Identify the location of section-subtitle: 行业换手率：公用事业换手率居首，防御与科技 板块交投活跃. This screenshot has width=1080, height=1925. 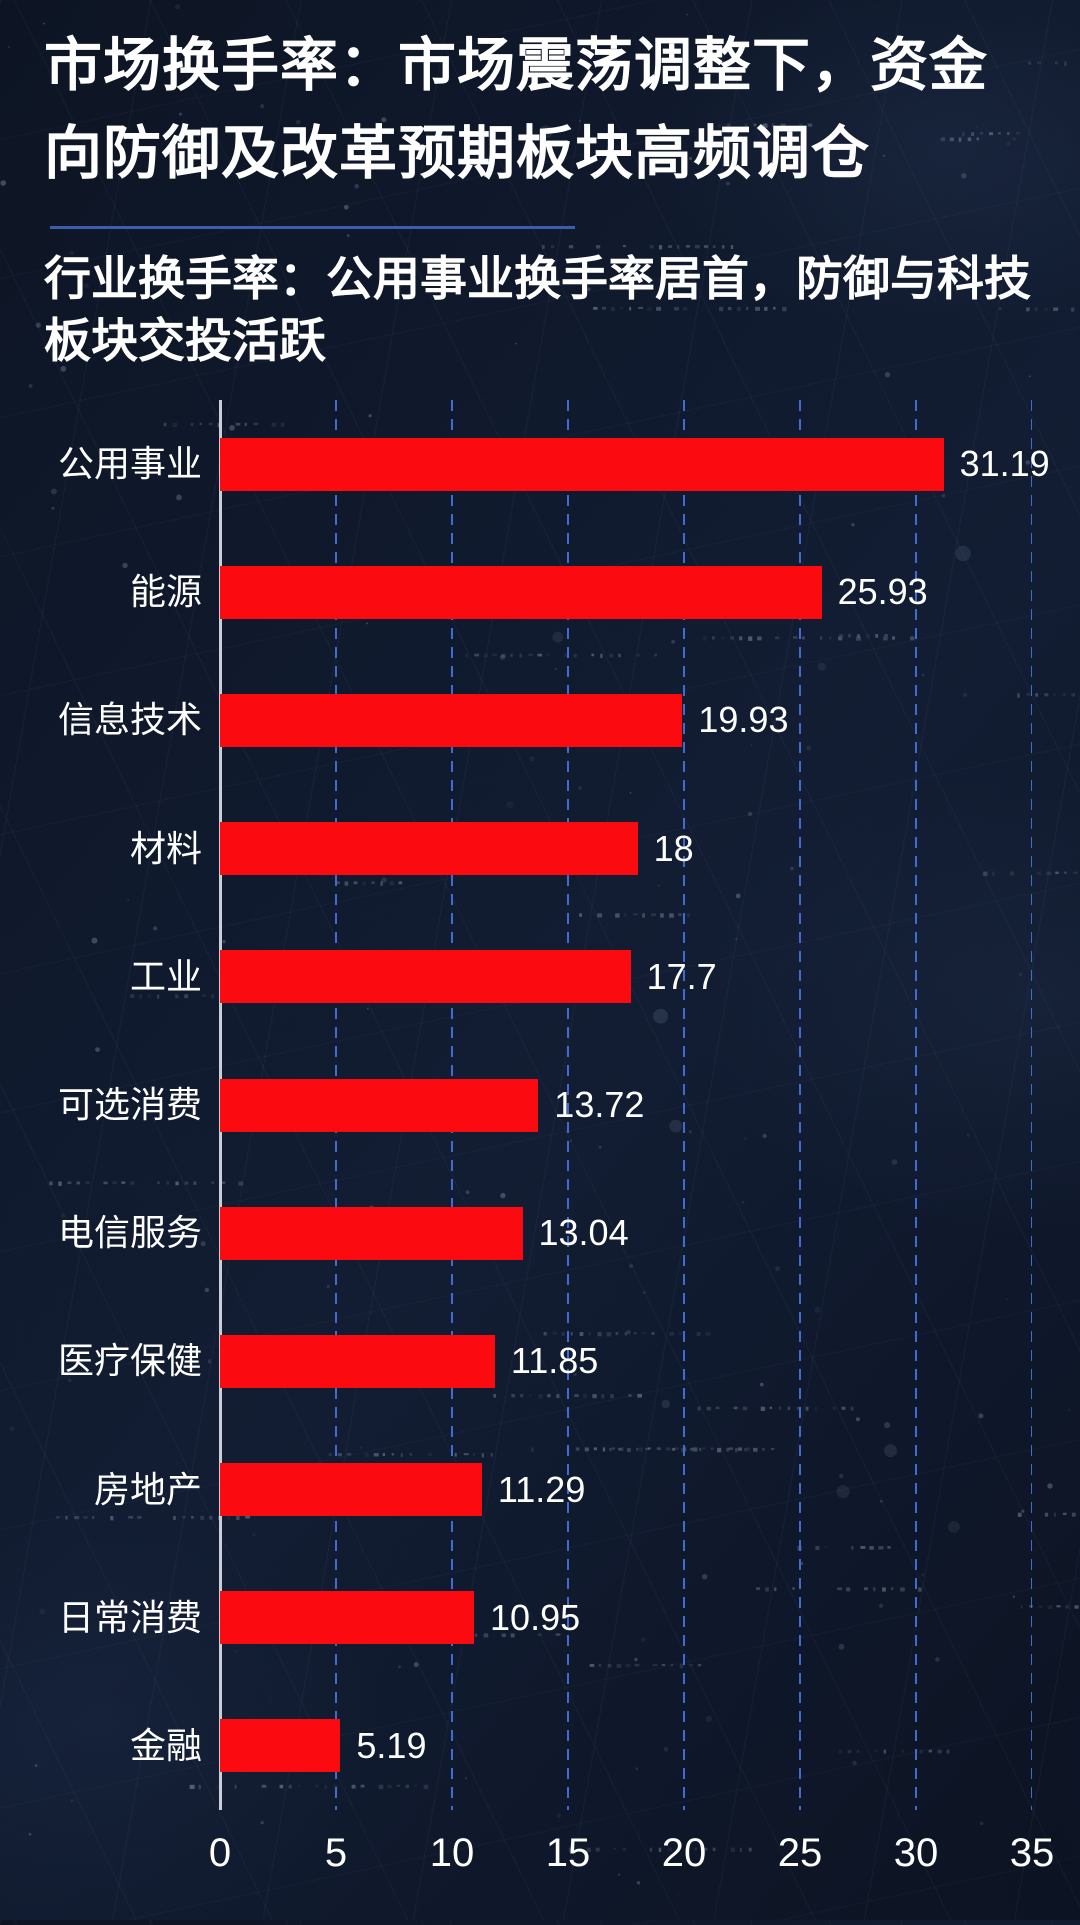
(556, 310).